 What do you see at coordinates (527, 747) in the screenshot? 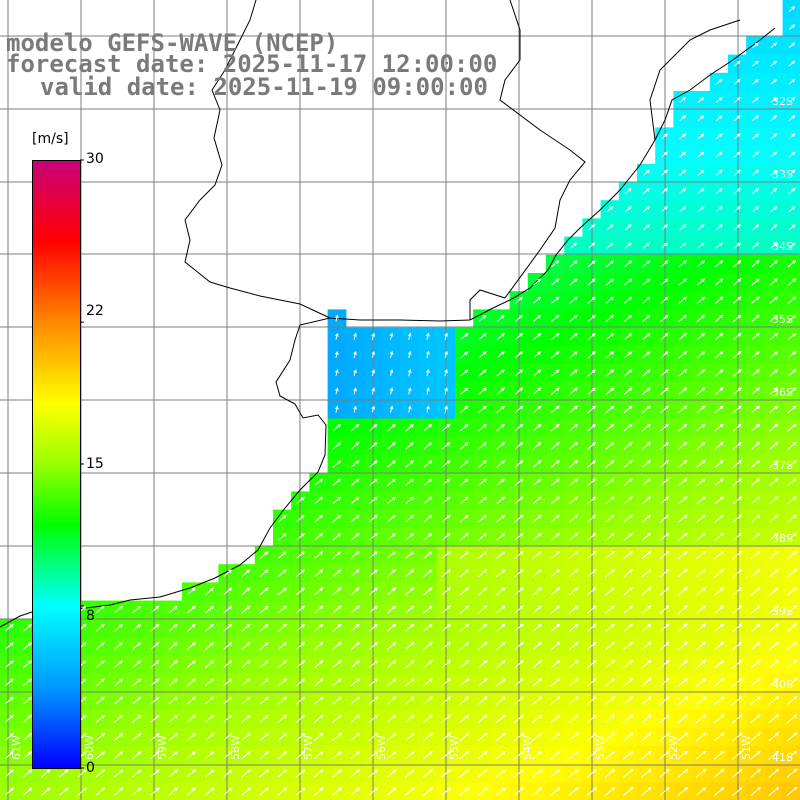
I see `lon-label: 54W` at bounding box center [527, 747].